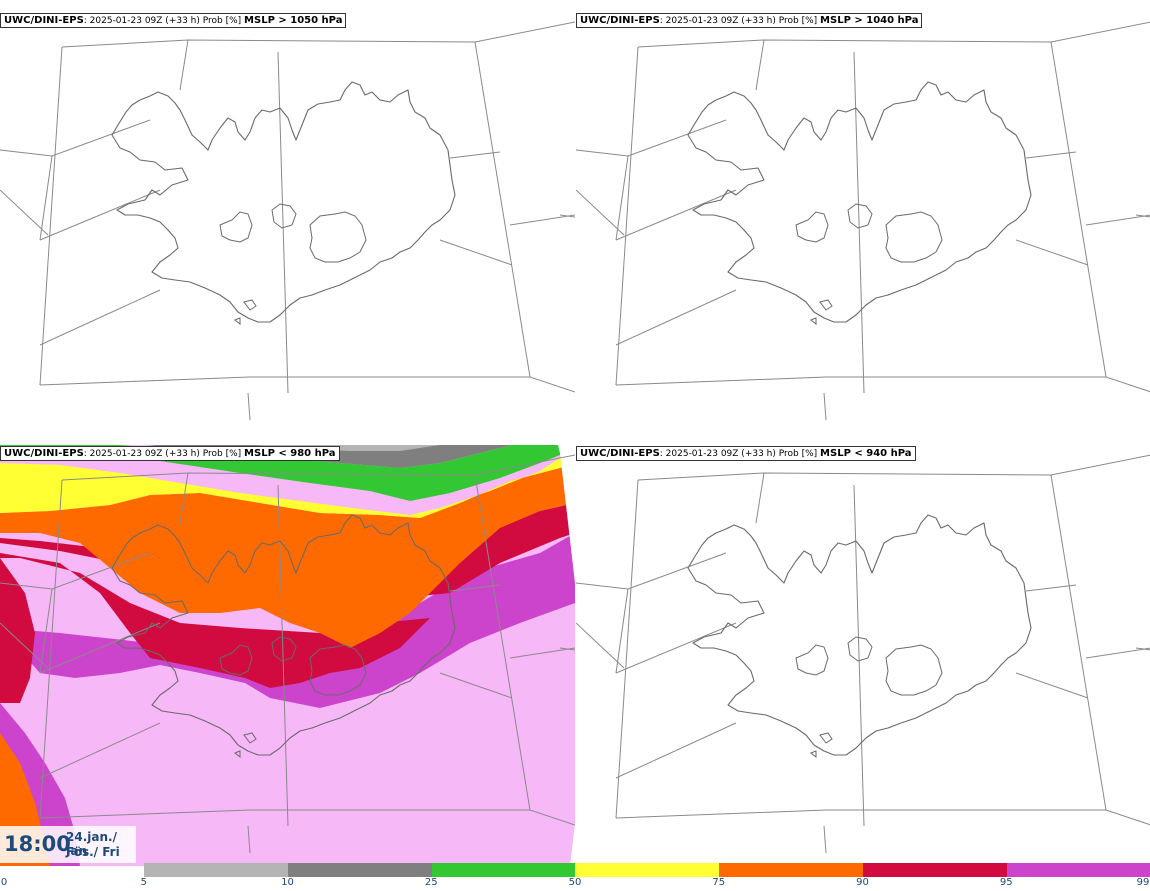  What do you see at coordinates (143, 882) in the screenshot?
I see `legend-tick-label: 5` at bounding box center [143, 882].